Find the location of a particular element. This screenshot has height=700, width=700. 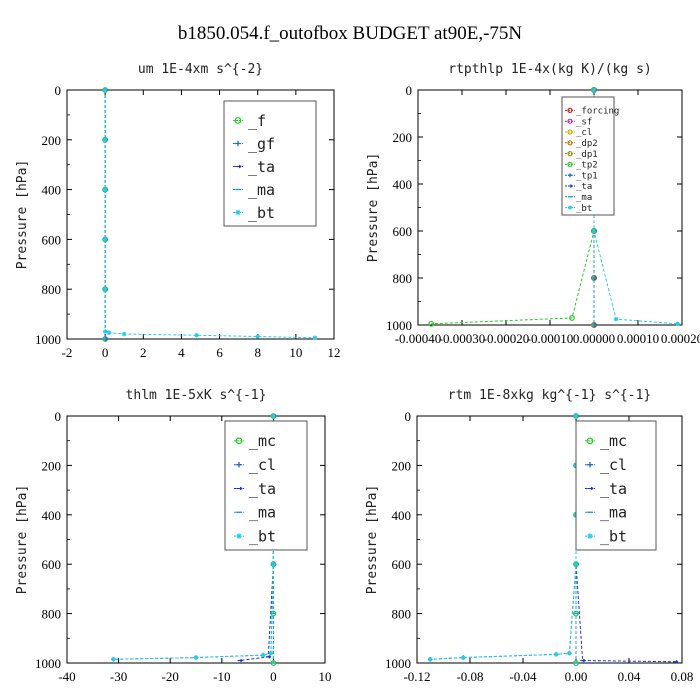

x-tick-label: 0.00000 is located at coordinates (594, 338).